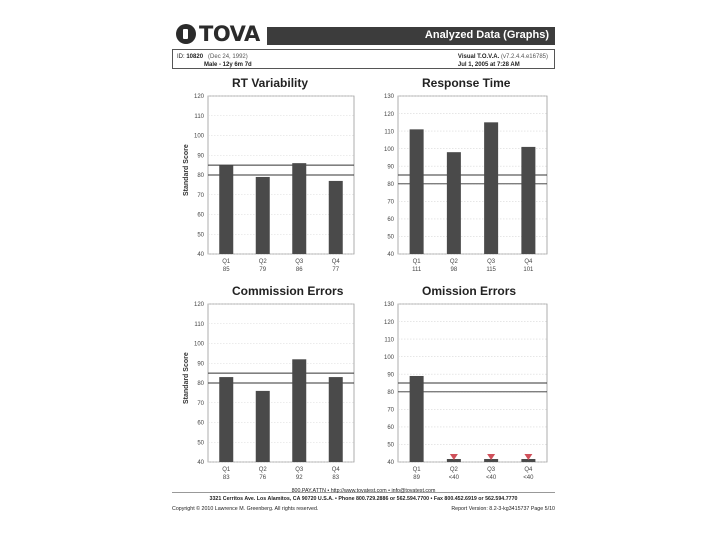  What do you see at coordinates (335, 478) in the screenshot?
I see `bar-value-label: 83` at bounding box center [335, 478].